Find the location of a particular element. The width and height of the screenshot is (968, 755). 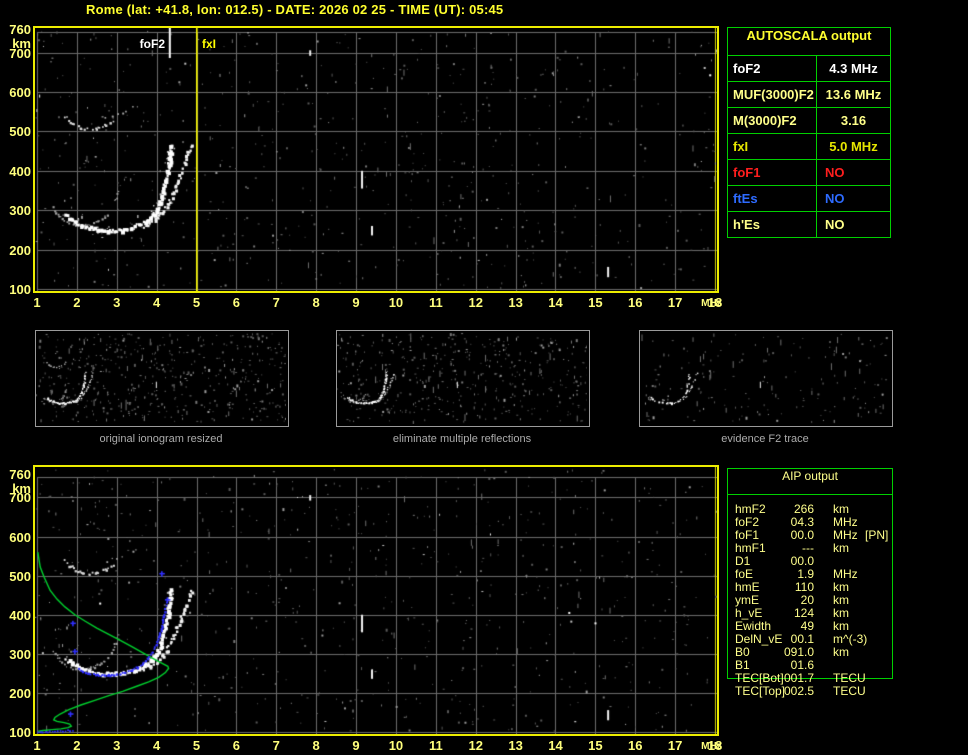

aip-table-header: AIP output is located at coordinates (810, 482).